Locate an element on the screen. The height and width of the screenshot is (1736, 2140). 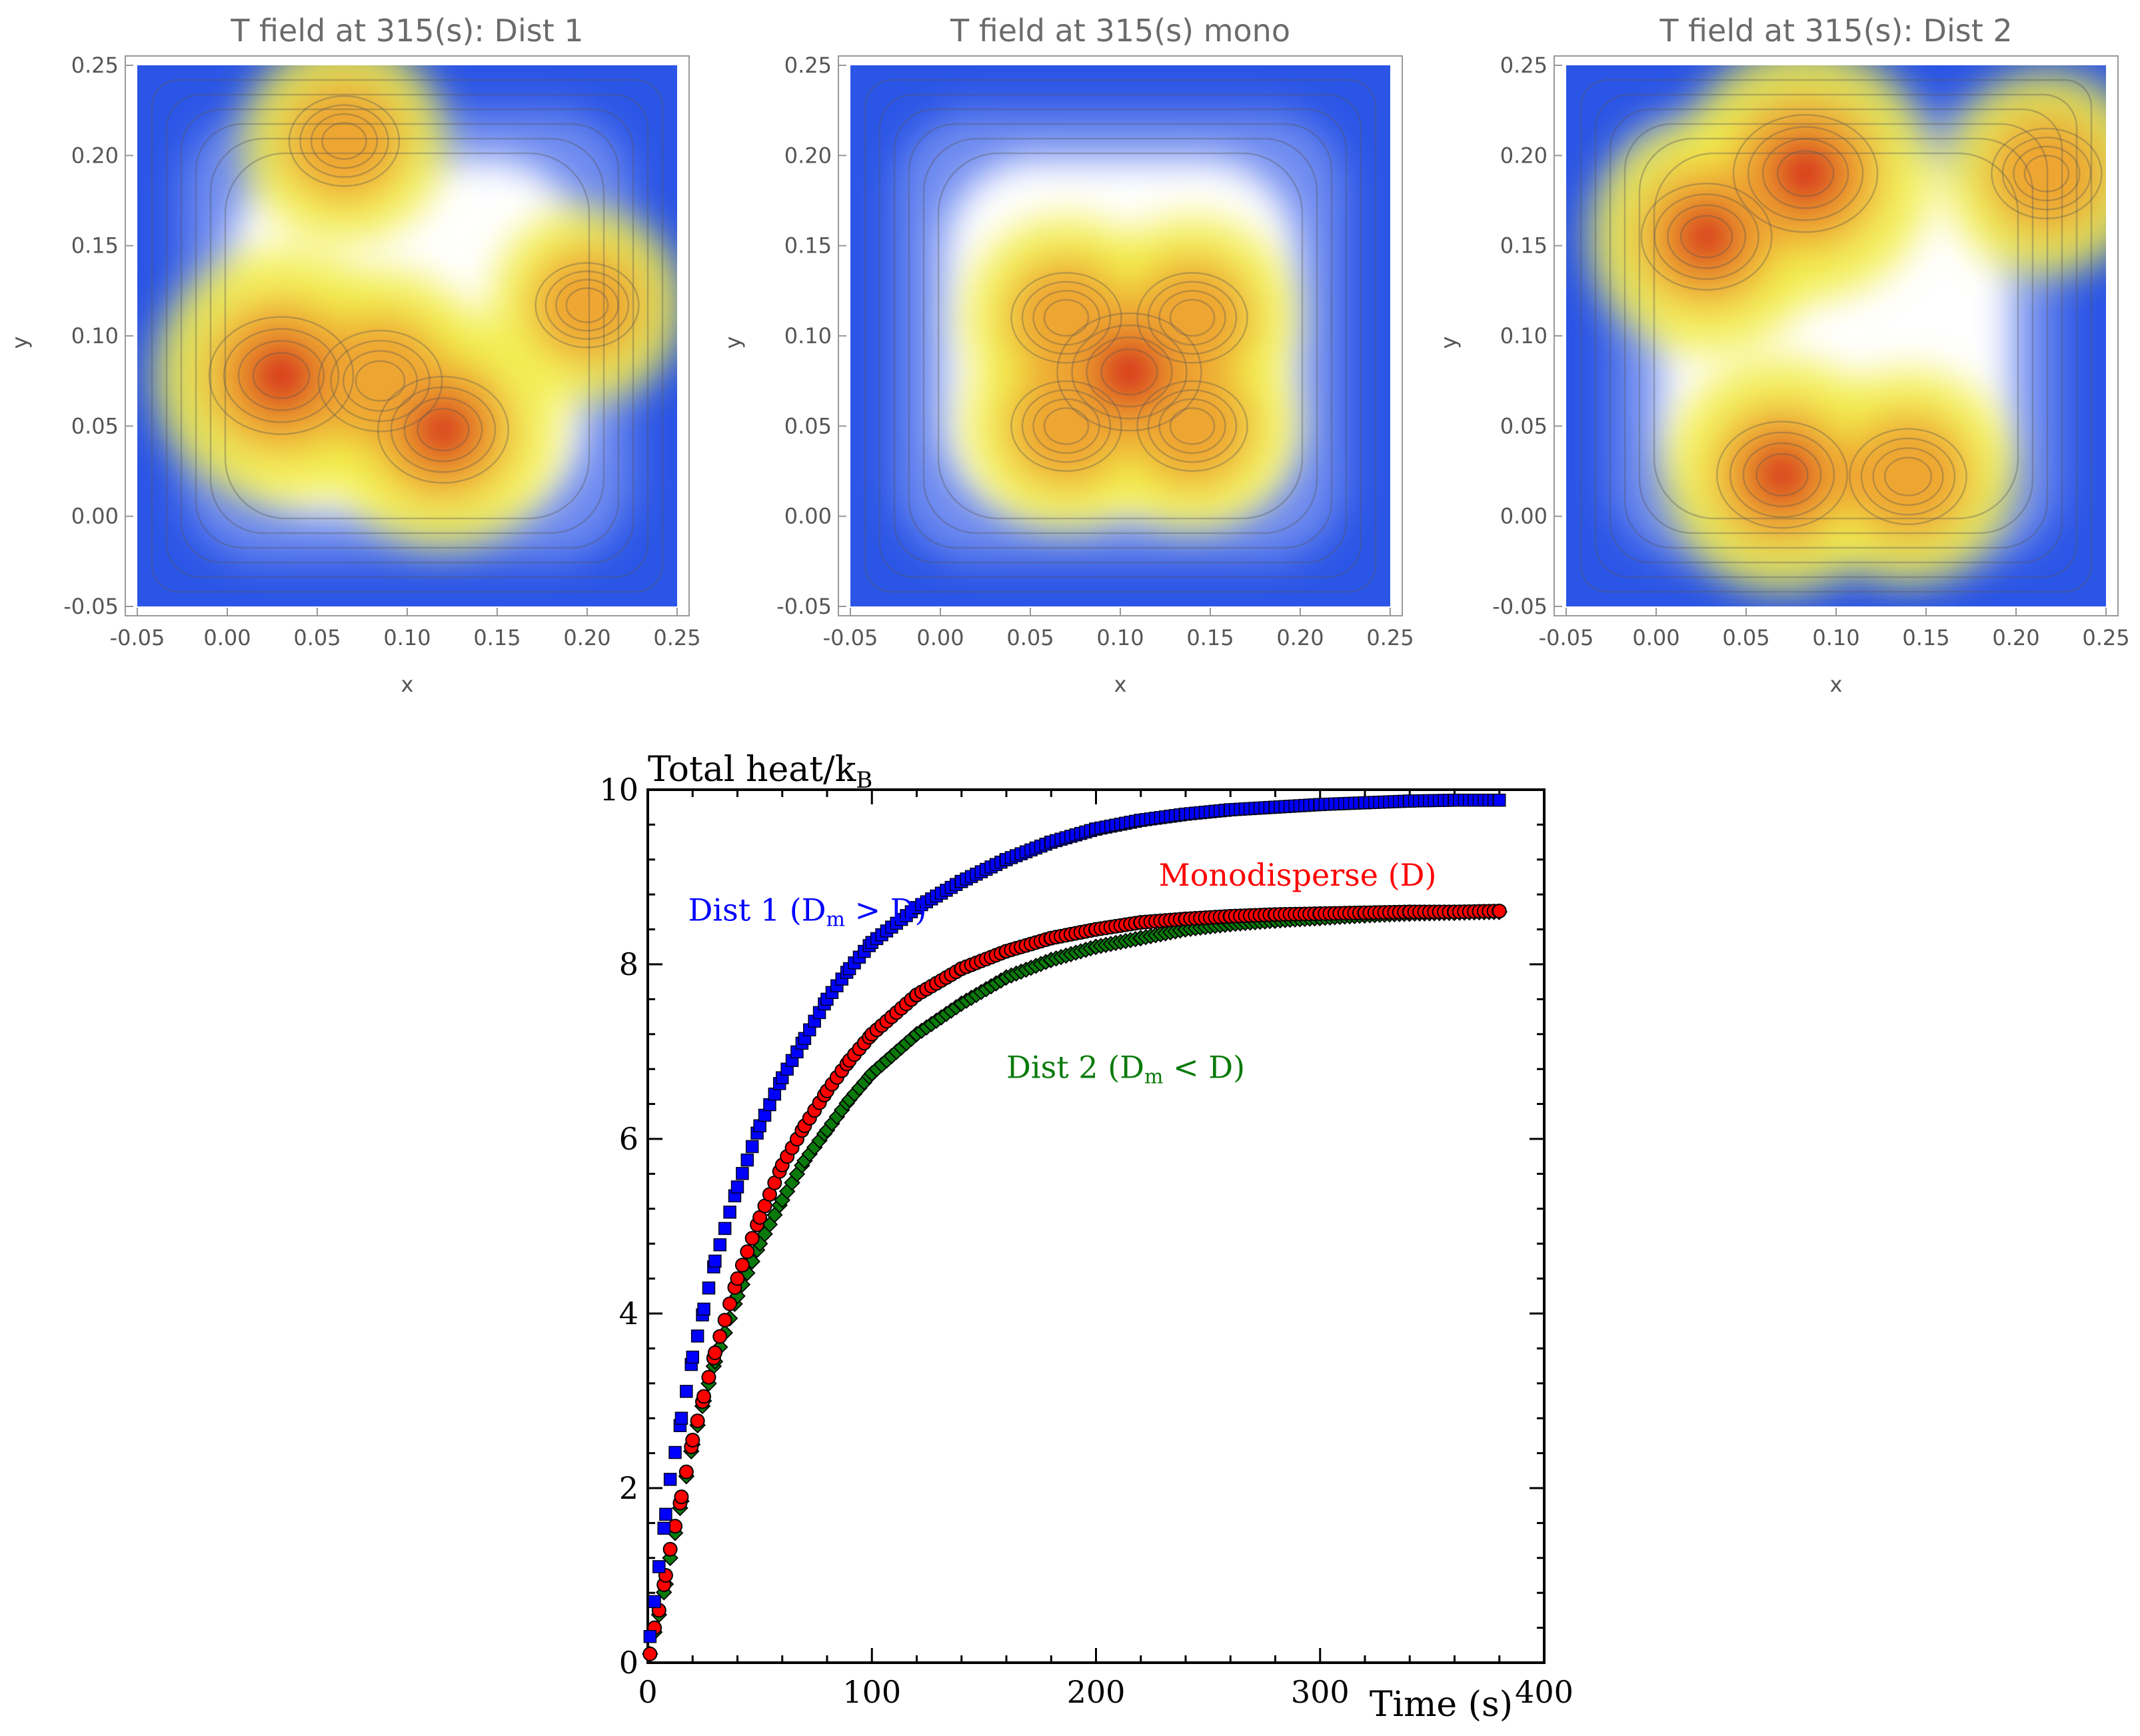
y-axis-label: Total heat/kB is located at coordinates (760, 772).